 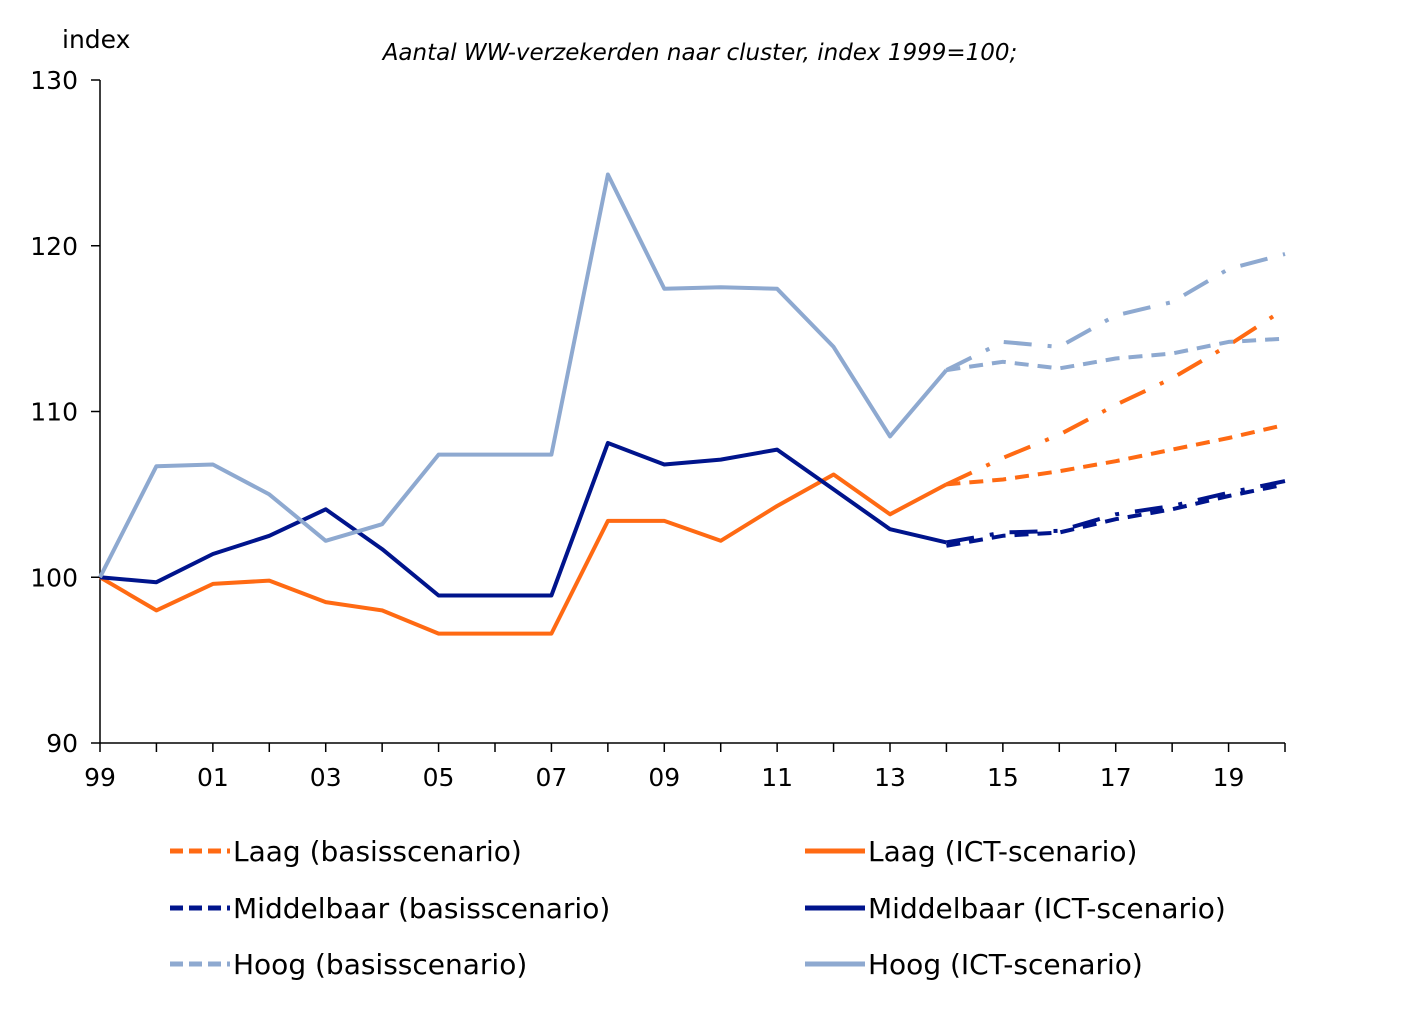 I want to click on legend-label-middelbaar-ict-scenario: Middelbaar (ICT-scenario), so click(x=1047, y=908).